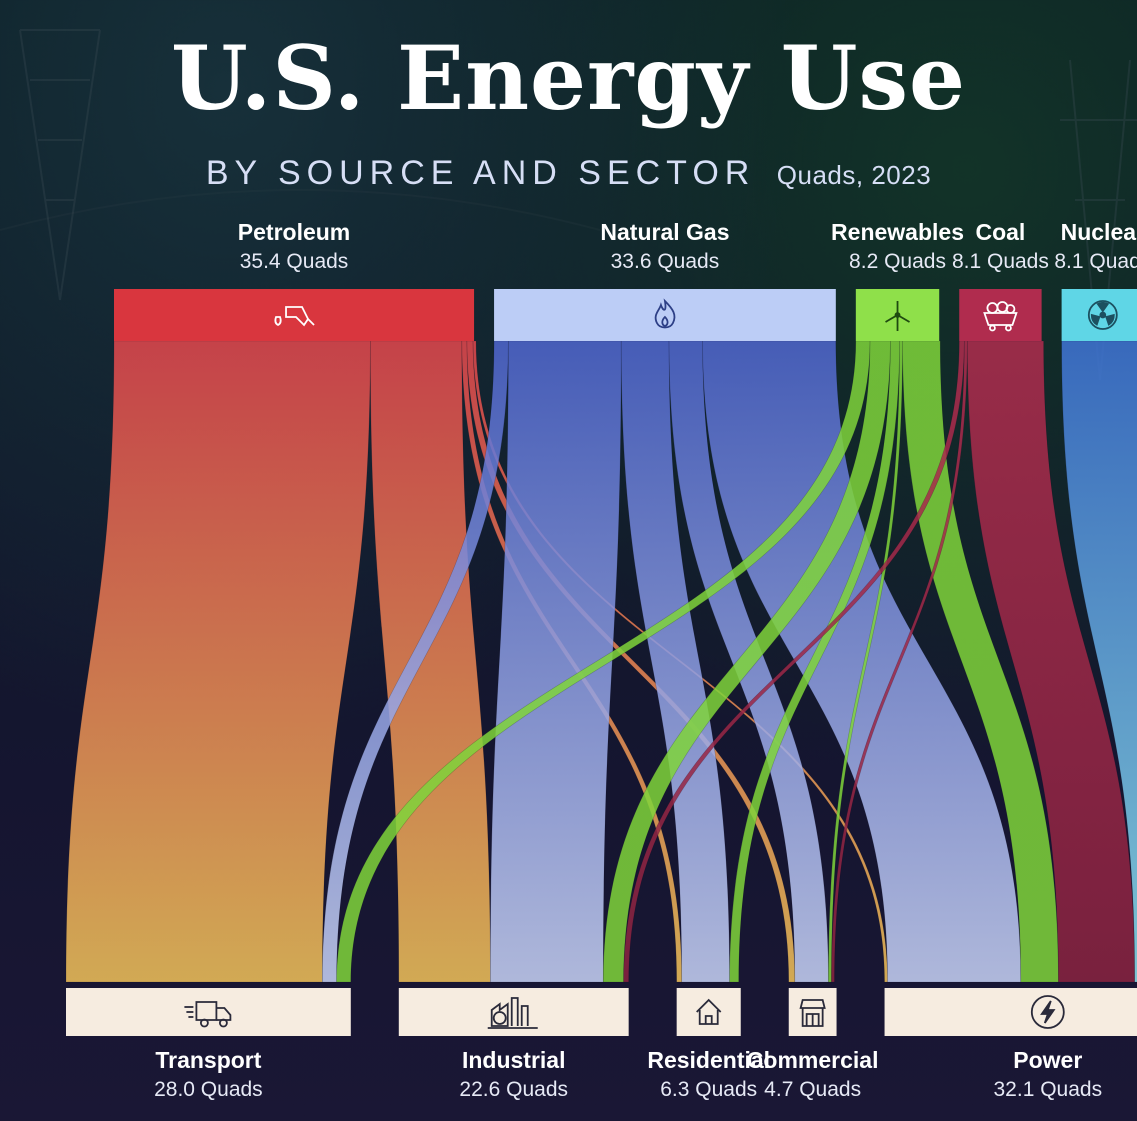 This screenshot has width=1137, height=1121. What do you see at coordinates (294, 261) in the screenshot?
I see `source-value: 35.4 Quads` at bounding box center [294, 261].